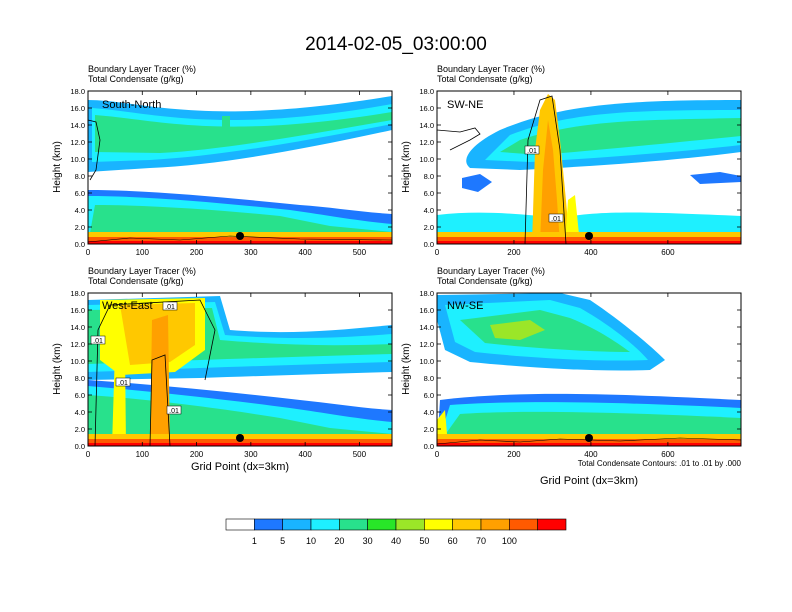 This screenshot has height=612, width=792. I want to click on panel-label: West-East, so click(127, 306).